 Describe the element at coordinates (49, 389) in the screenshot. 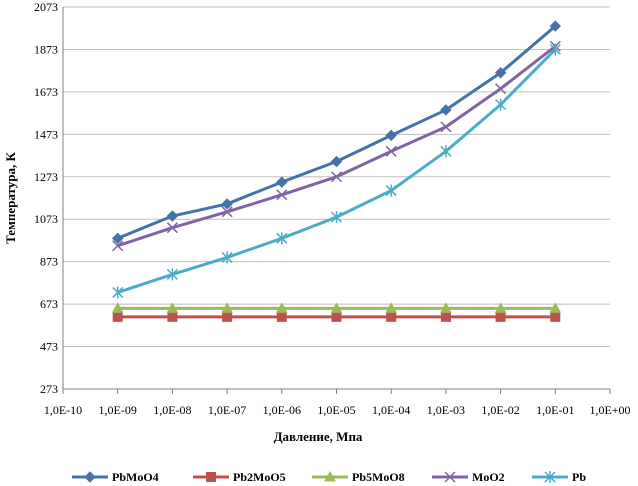

I see `y-tick-label: 273` at that location.